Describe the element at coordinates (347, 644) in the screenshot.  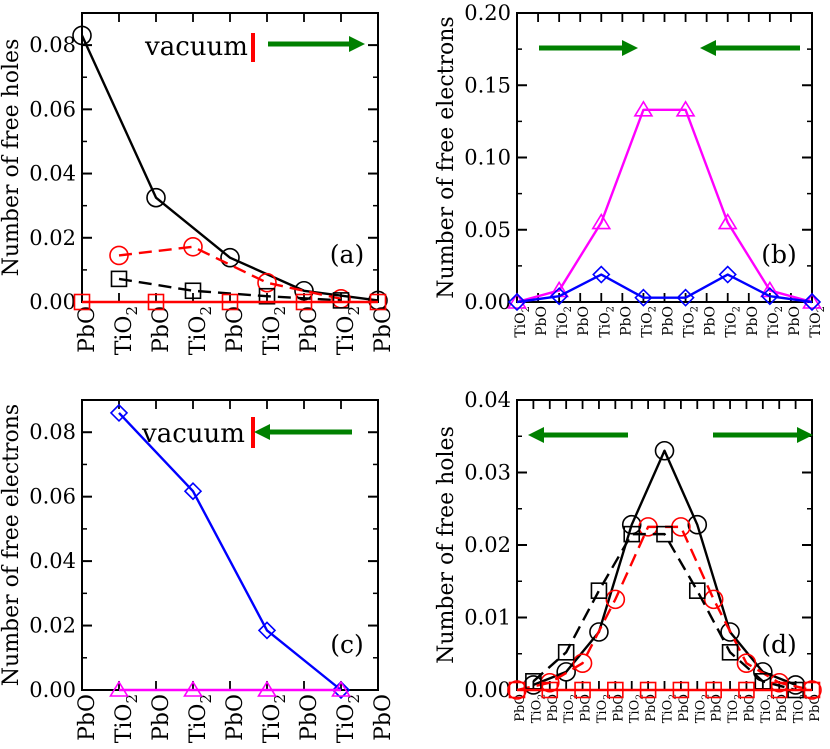
I see `panel-label: (c)` at that location.